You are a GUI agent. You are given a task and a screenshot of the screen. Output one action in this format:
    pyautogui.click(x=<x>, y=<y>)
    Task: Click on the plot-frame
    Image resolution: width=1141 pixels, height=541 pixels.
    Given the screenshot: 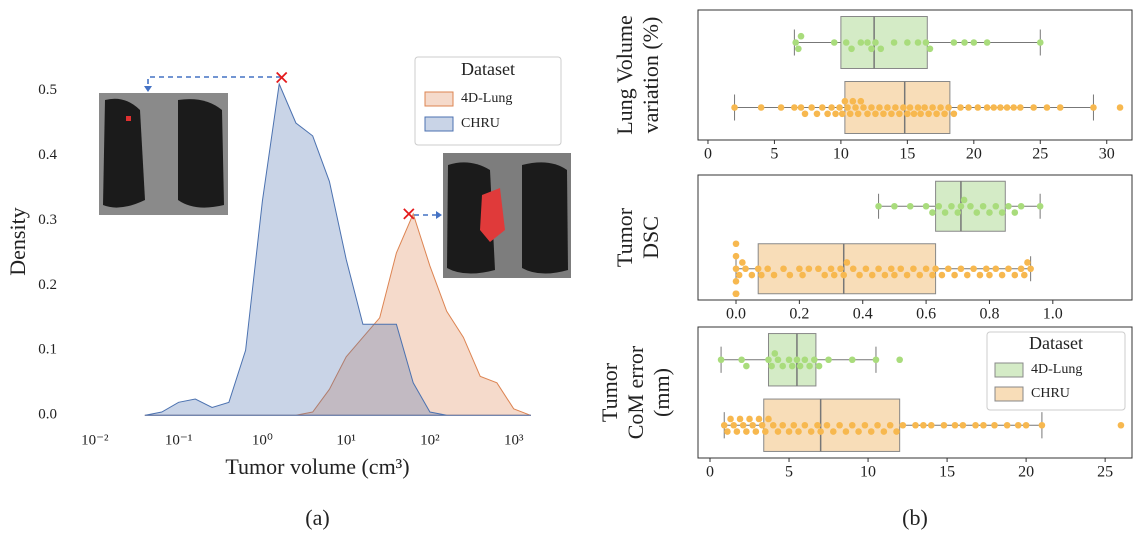 What is the action you would take?
    pyautogui.click(x=915, y=237)
    